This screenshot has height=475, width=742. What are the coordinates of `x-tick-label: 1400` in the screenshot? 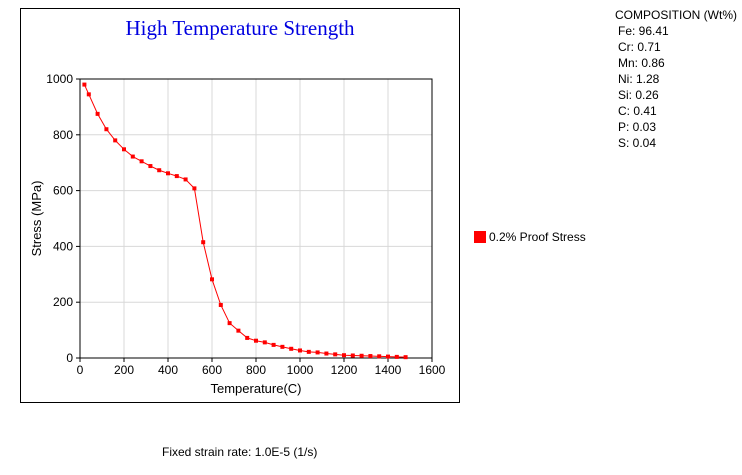 It's located at (388, 370).